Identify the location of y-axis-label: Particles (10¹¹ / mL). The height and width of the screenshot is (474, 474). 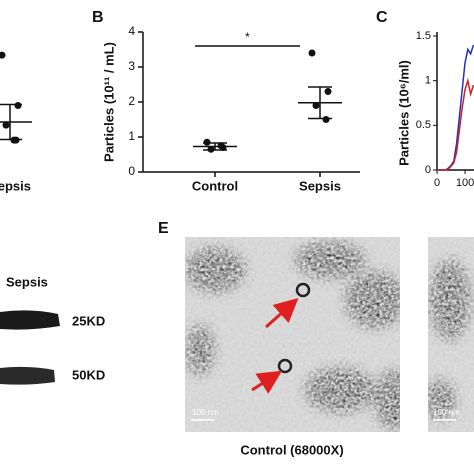
(108, 102).